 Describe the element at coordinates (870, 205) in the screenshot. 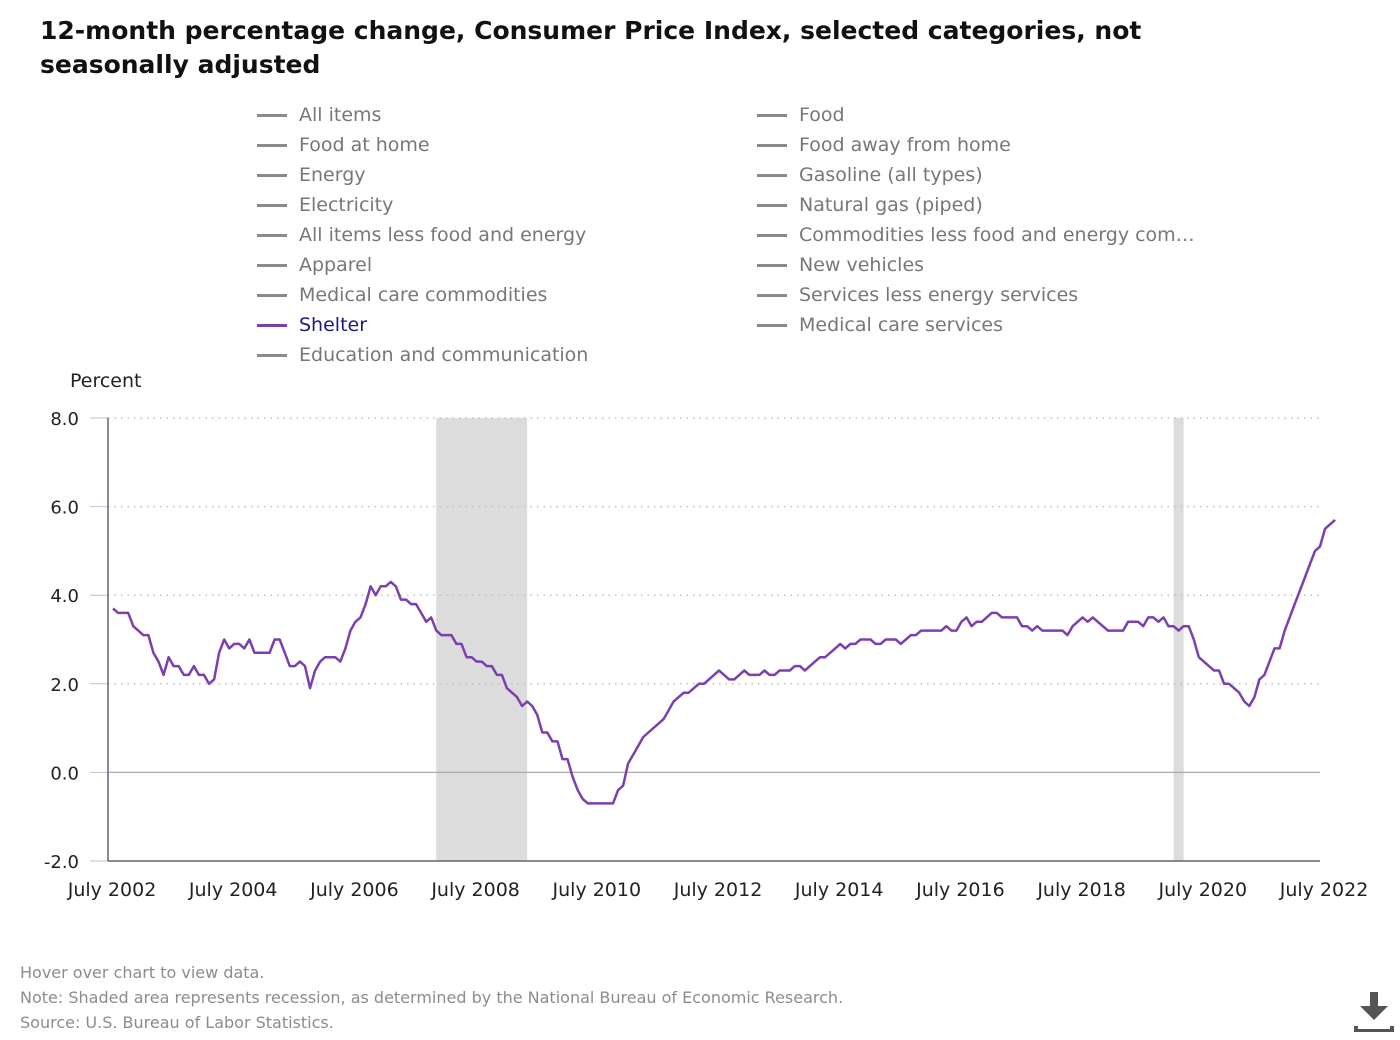

I see `legend-item-natural-gas-piped: Natural gas (piped)` at that location.